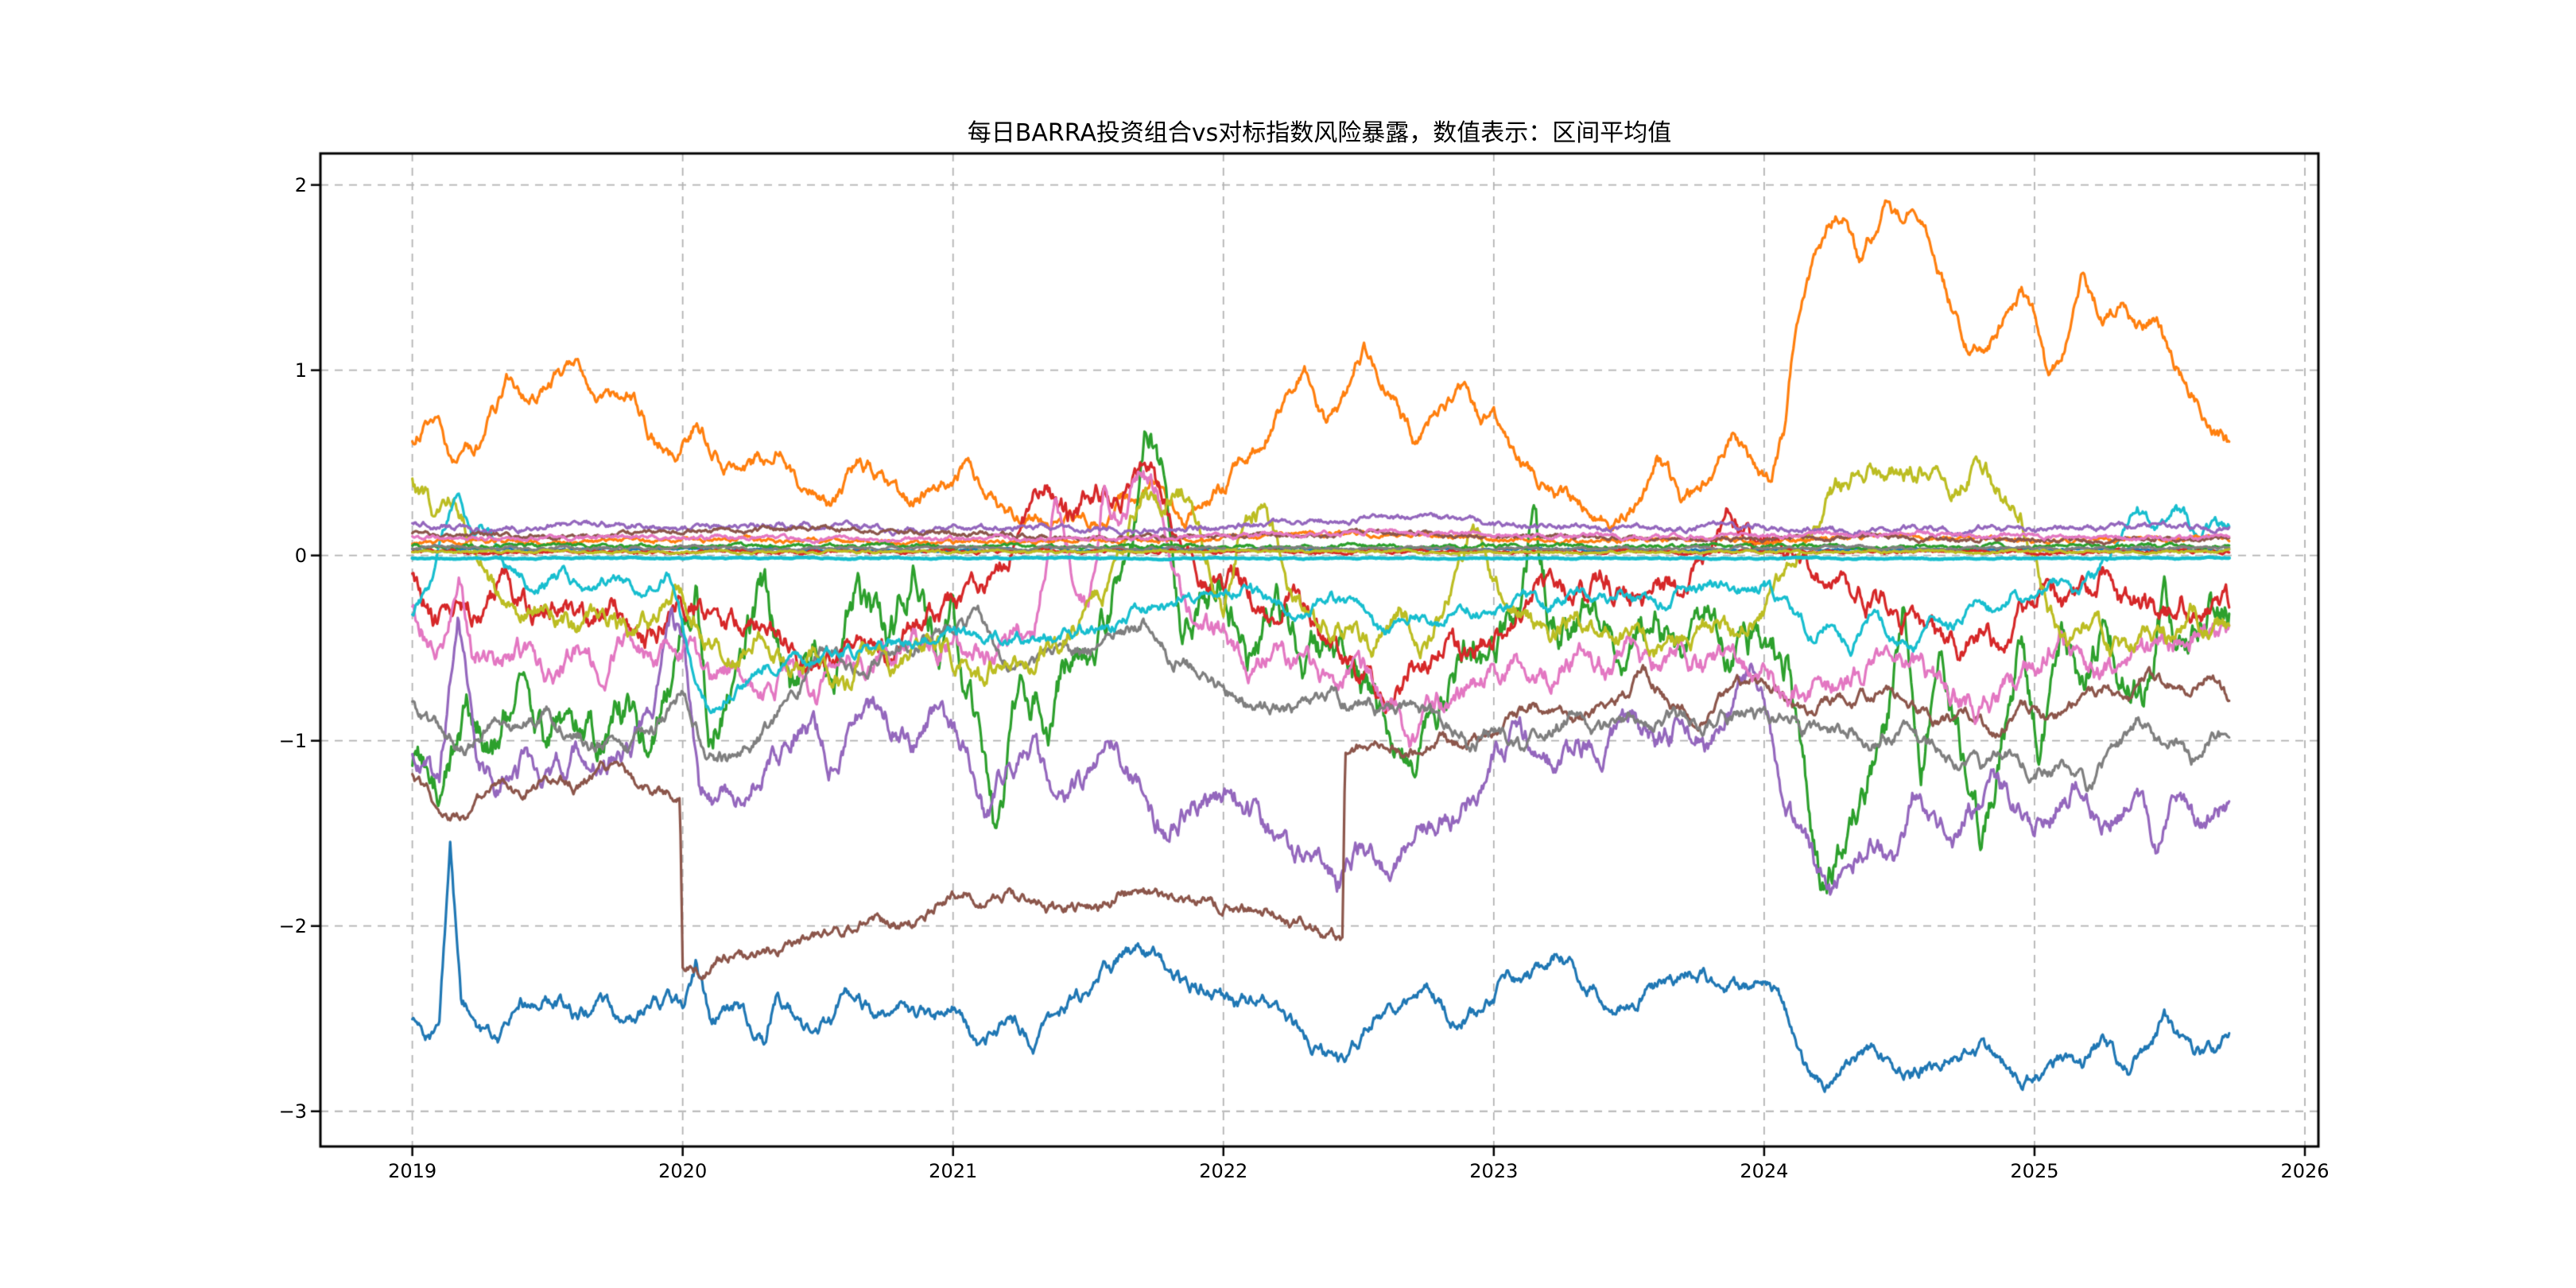 The height and width of the screenshot is (1288, 2576). What do you see at coordinates (292, 925) in the screenshot?
I see `y-tick-label: −2` at bounding box center [292, 925].